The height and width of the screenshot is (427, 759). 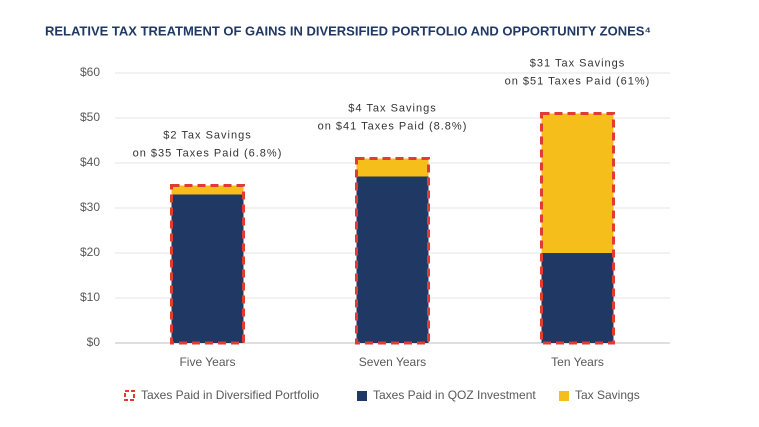 What do you see at coordinates (90, 297) in the screenshot?
I see `y-tick-label: $10` at bounding box center [90, 297].